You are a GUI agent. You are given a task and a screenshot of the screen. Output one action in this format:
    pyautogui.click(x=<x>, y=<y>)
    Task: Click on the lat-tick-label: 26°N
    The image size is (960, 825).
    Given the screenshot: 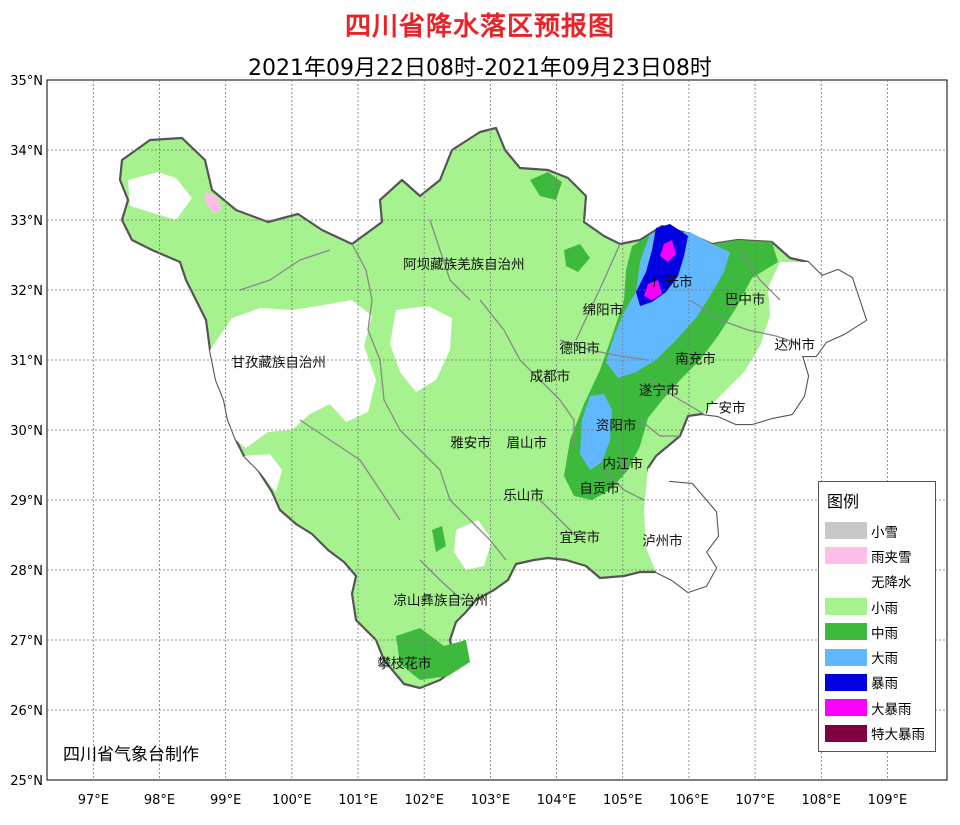 What is the action you would take?
    pyautogui.click(x=26, y=711)
    